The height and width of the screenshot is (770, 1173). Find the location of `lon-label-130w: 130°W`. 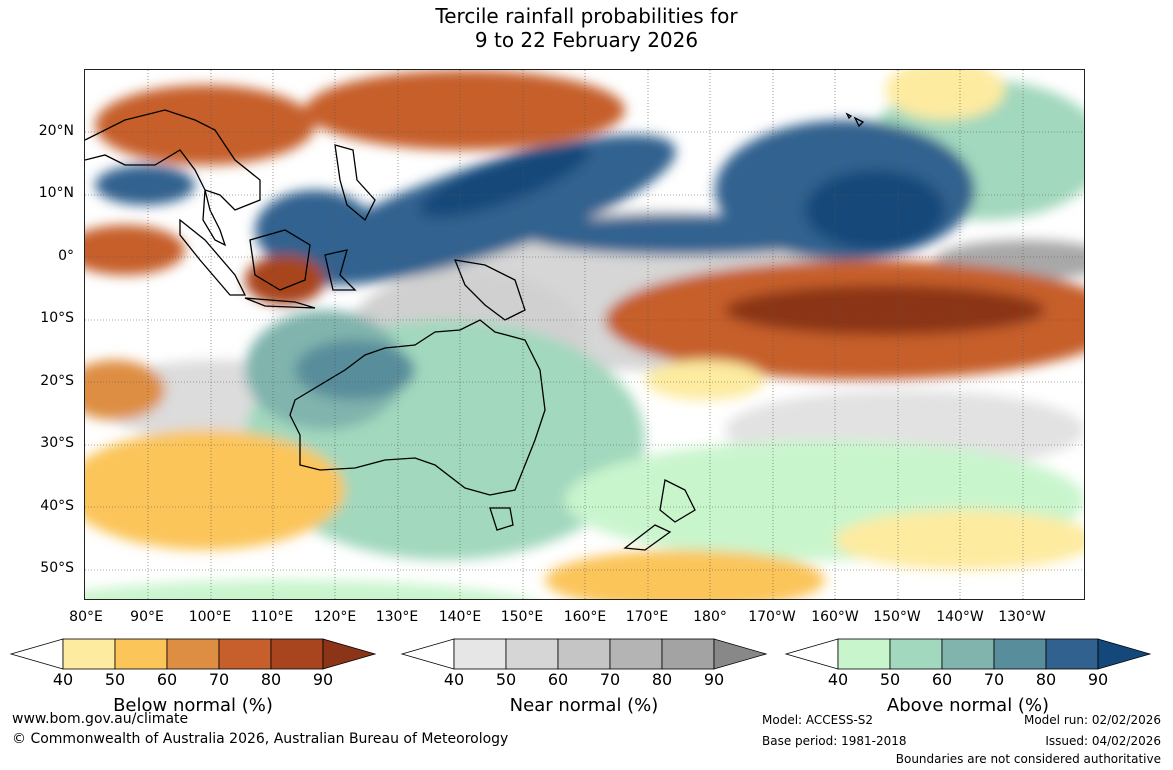

lon-label-130w: 130°W is located at coordinates (1022, 617).